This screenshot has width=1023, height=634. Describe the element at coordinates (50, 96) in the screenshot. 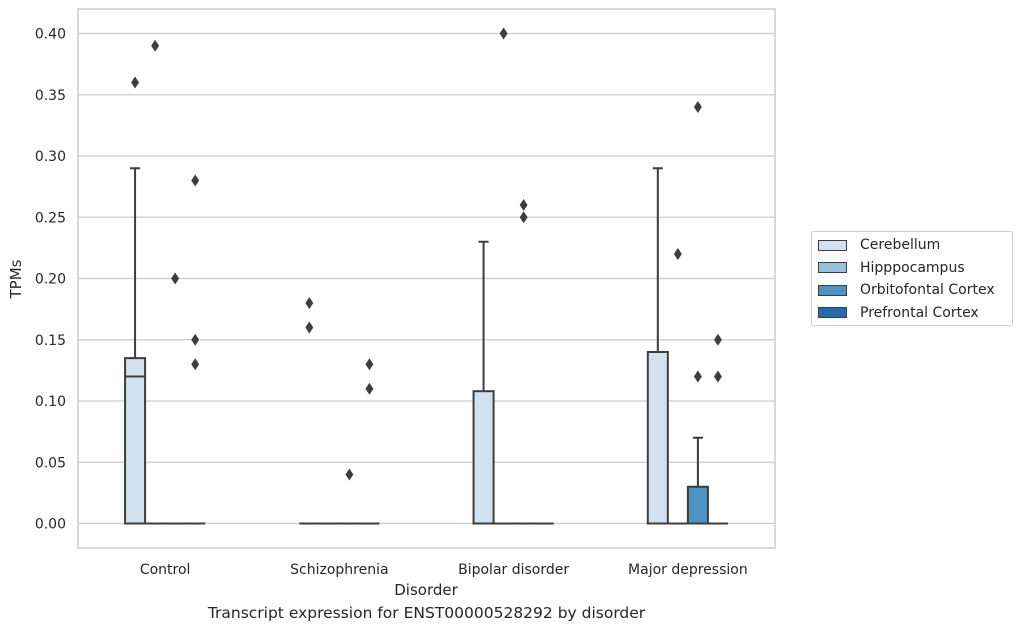

I see `y-tick-label: 0.35` at that location.